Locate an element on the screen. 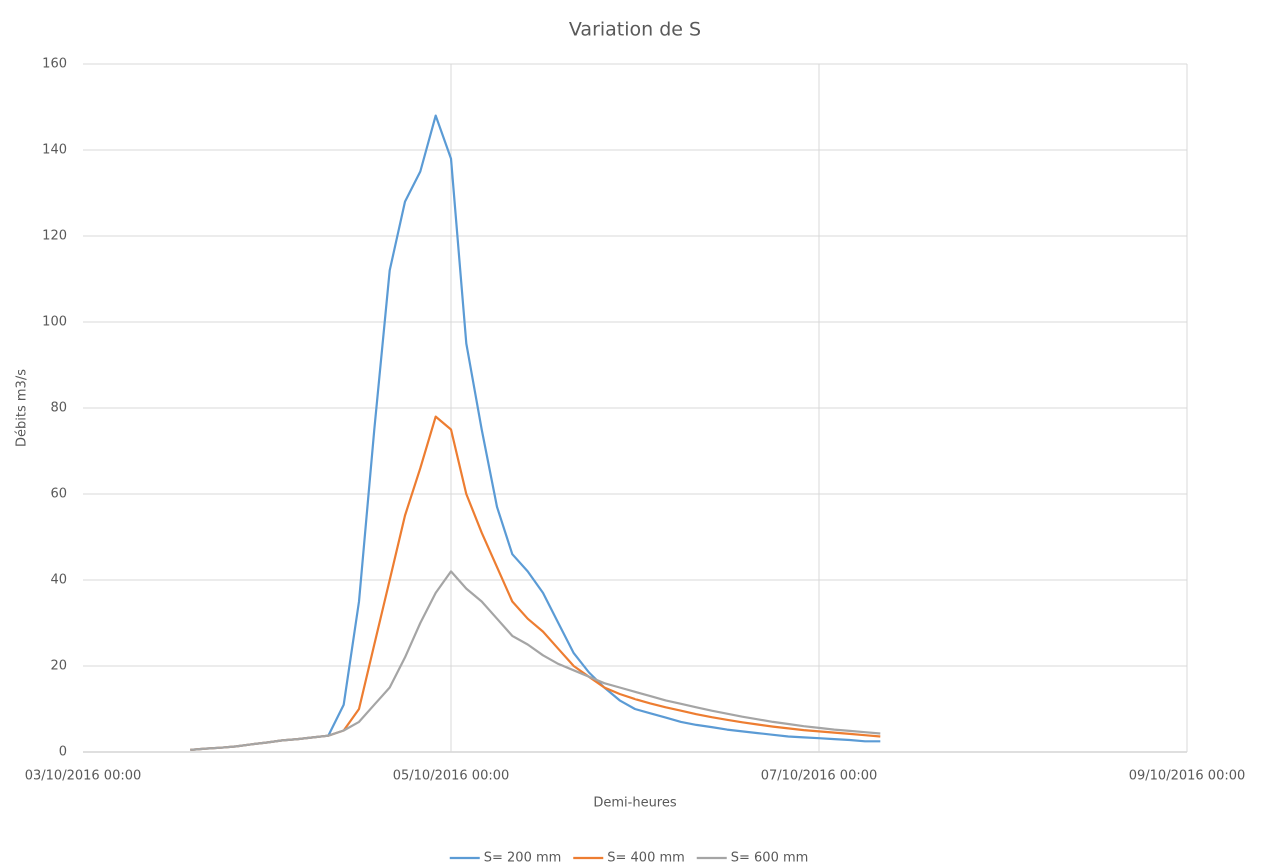 The image size is (1270, 868). y-tick-label: 20 is located at coordinates (58, 666).